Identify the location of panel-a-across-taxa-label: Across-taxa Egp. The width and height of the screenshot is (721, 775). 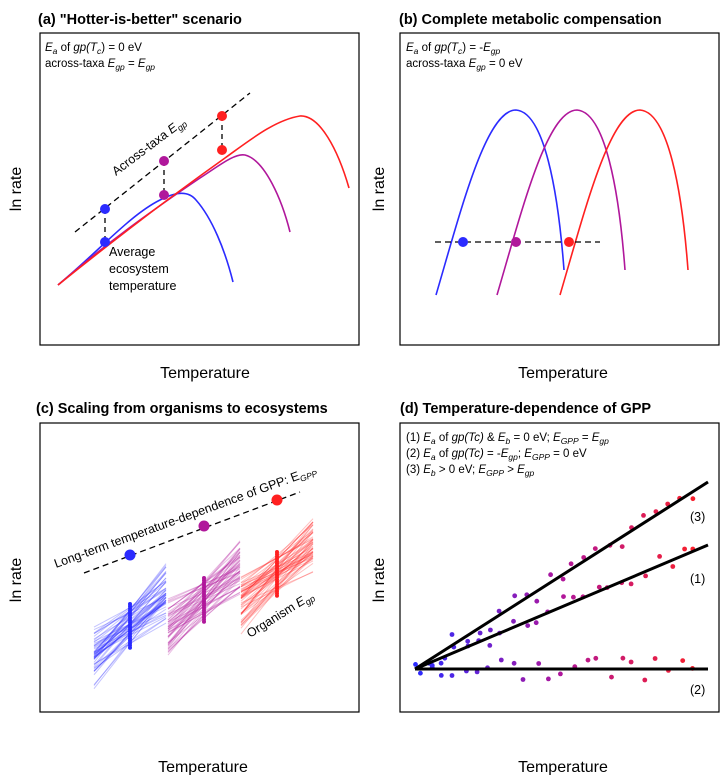
(149, 147).